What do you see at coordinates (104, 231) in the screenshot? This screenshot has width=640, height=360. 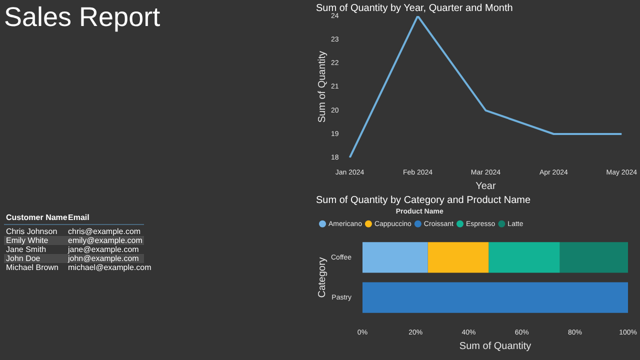 I see `text: chris@example.com` at bounding box center [104, 231].